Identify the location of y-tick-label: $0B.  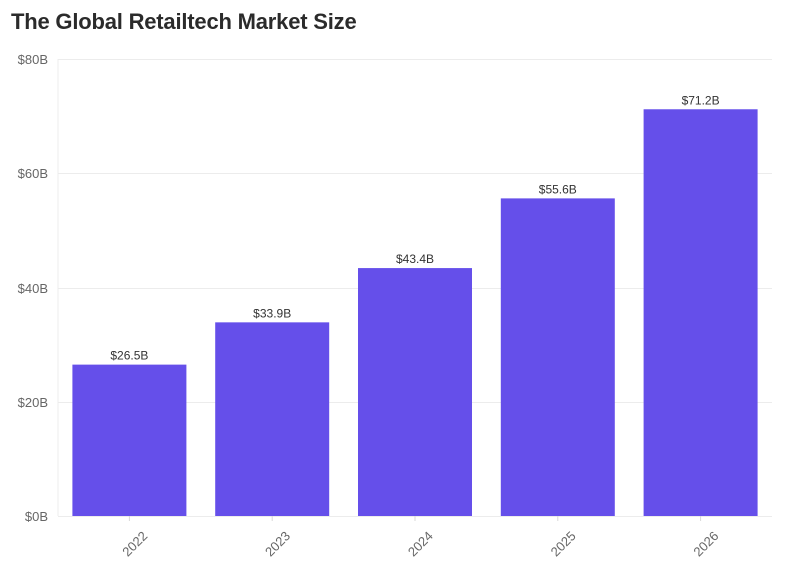
(36, 516).